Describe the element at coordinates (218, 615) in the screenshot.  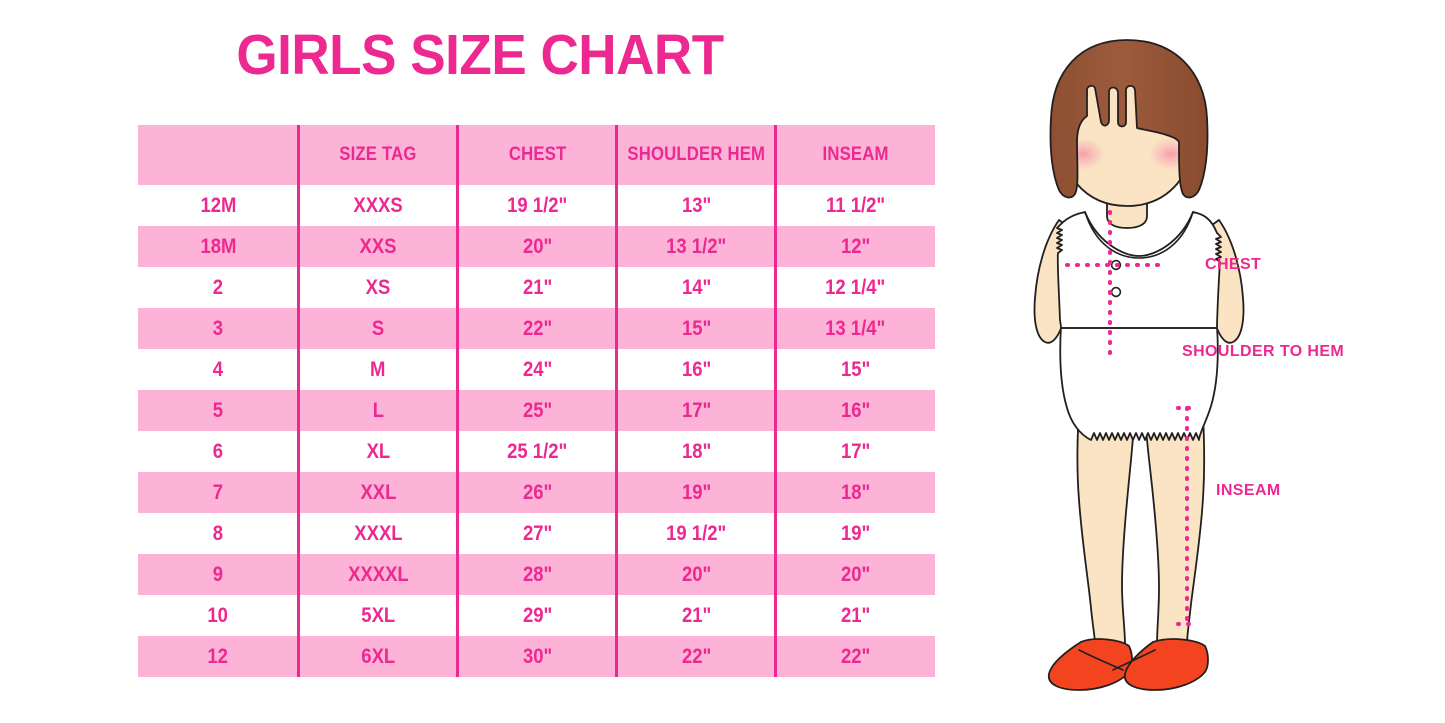
I see `cell-size: 10` at that location.